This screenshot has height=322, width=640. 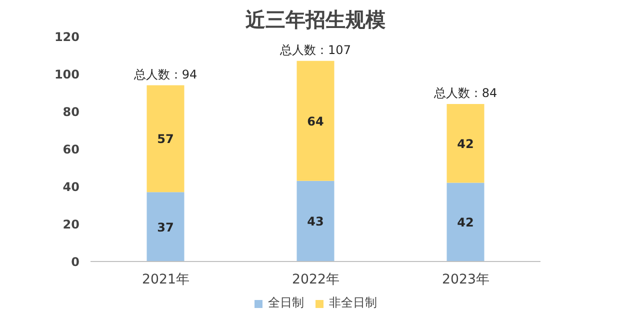 I want to click on legend-label: 全日制, so click(x=286, y=303).